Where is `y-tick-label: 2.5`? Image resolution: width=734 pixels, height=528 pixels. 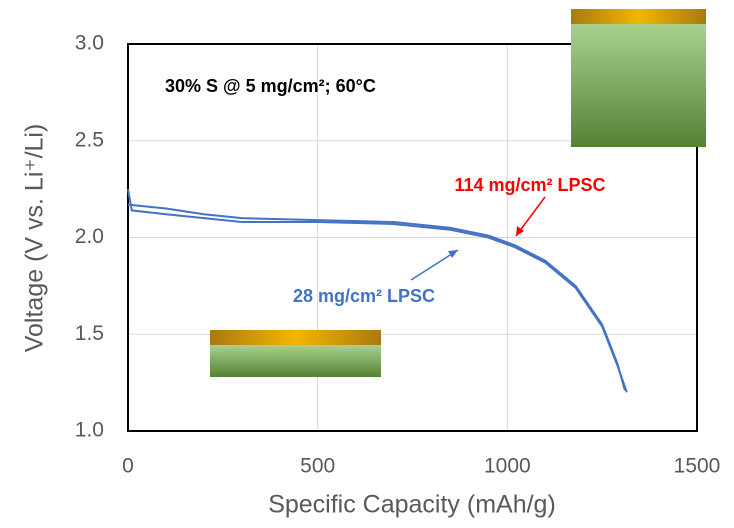
y-tick-label: 2.5 is located at coordinates (89, 139).